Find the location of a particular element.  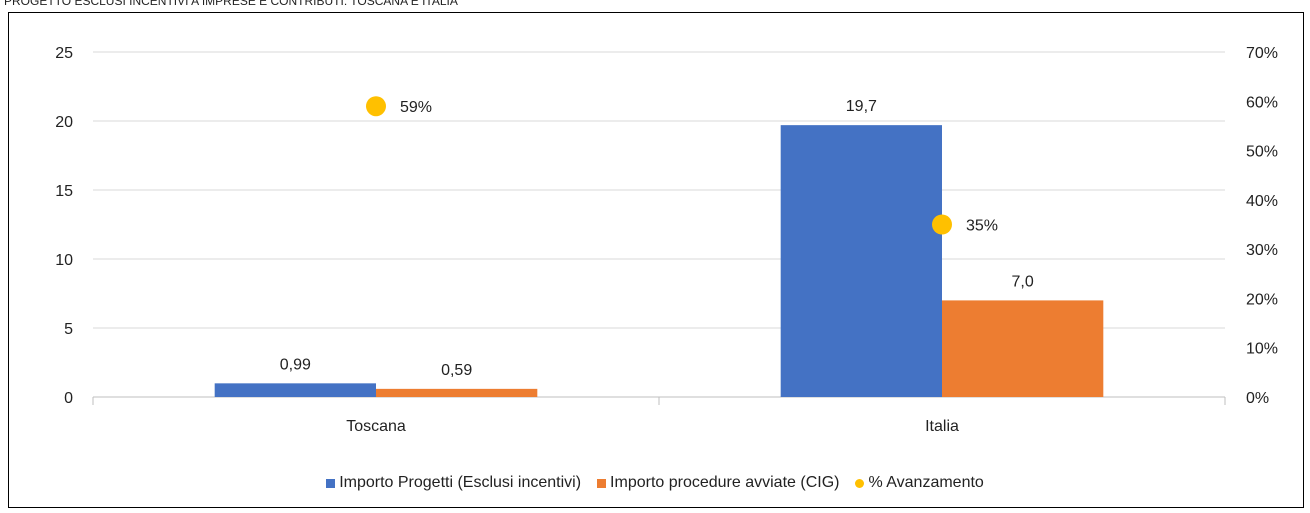

y-left-tick-label: 0 is located at coordinates (68, 398).